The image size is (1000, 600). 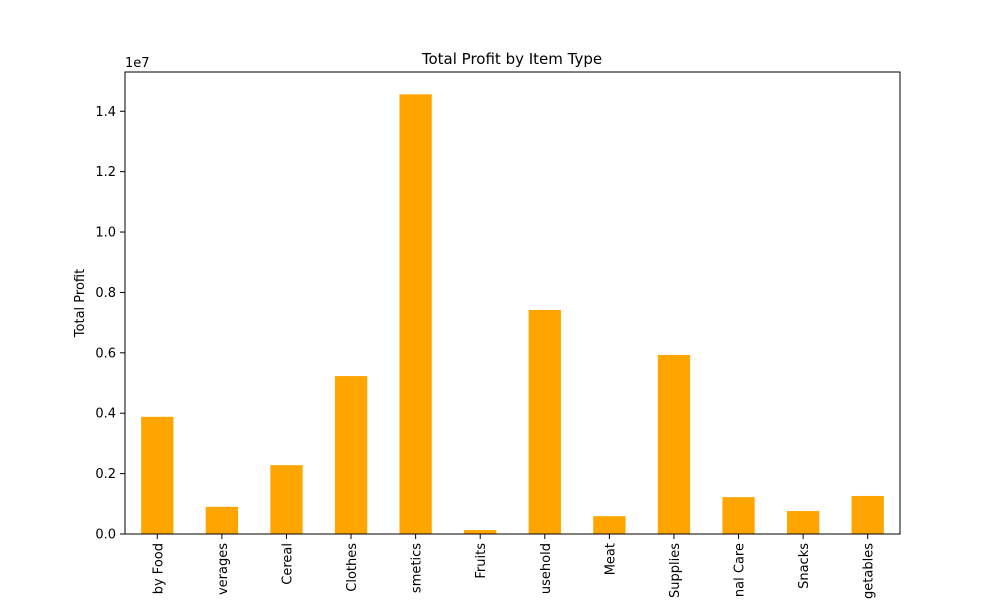 What do you see at coordinates (105, 233) in the screenshot?
I see `y-tick-label: 1.0` at bounding box center [105, 233].